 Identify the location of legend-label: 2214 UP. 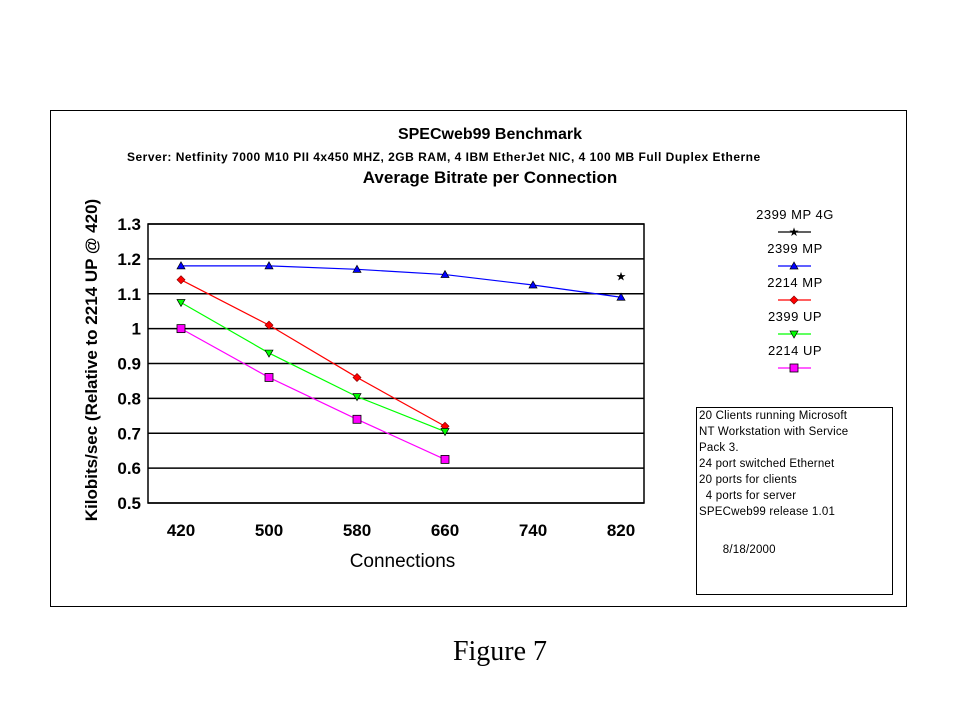
(795, 350).